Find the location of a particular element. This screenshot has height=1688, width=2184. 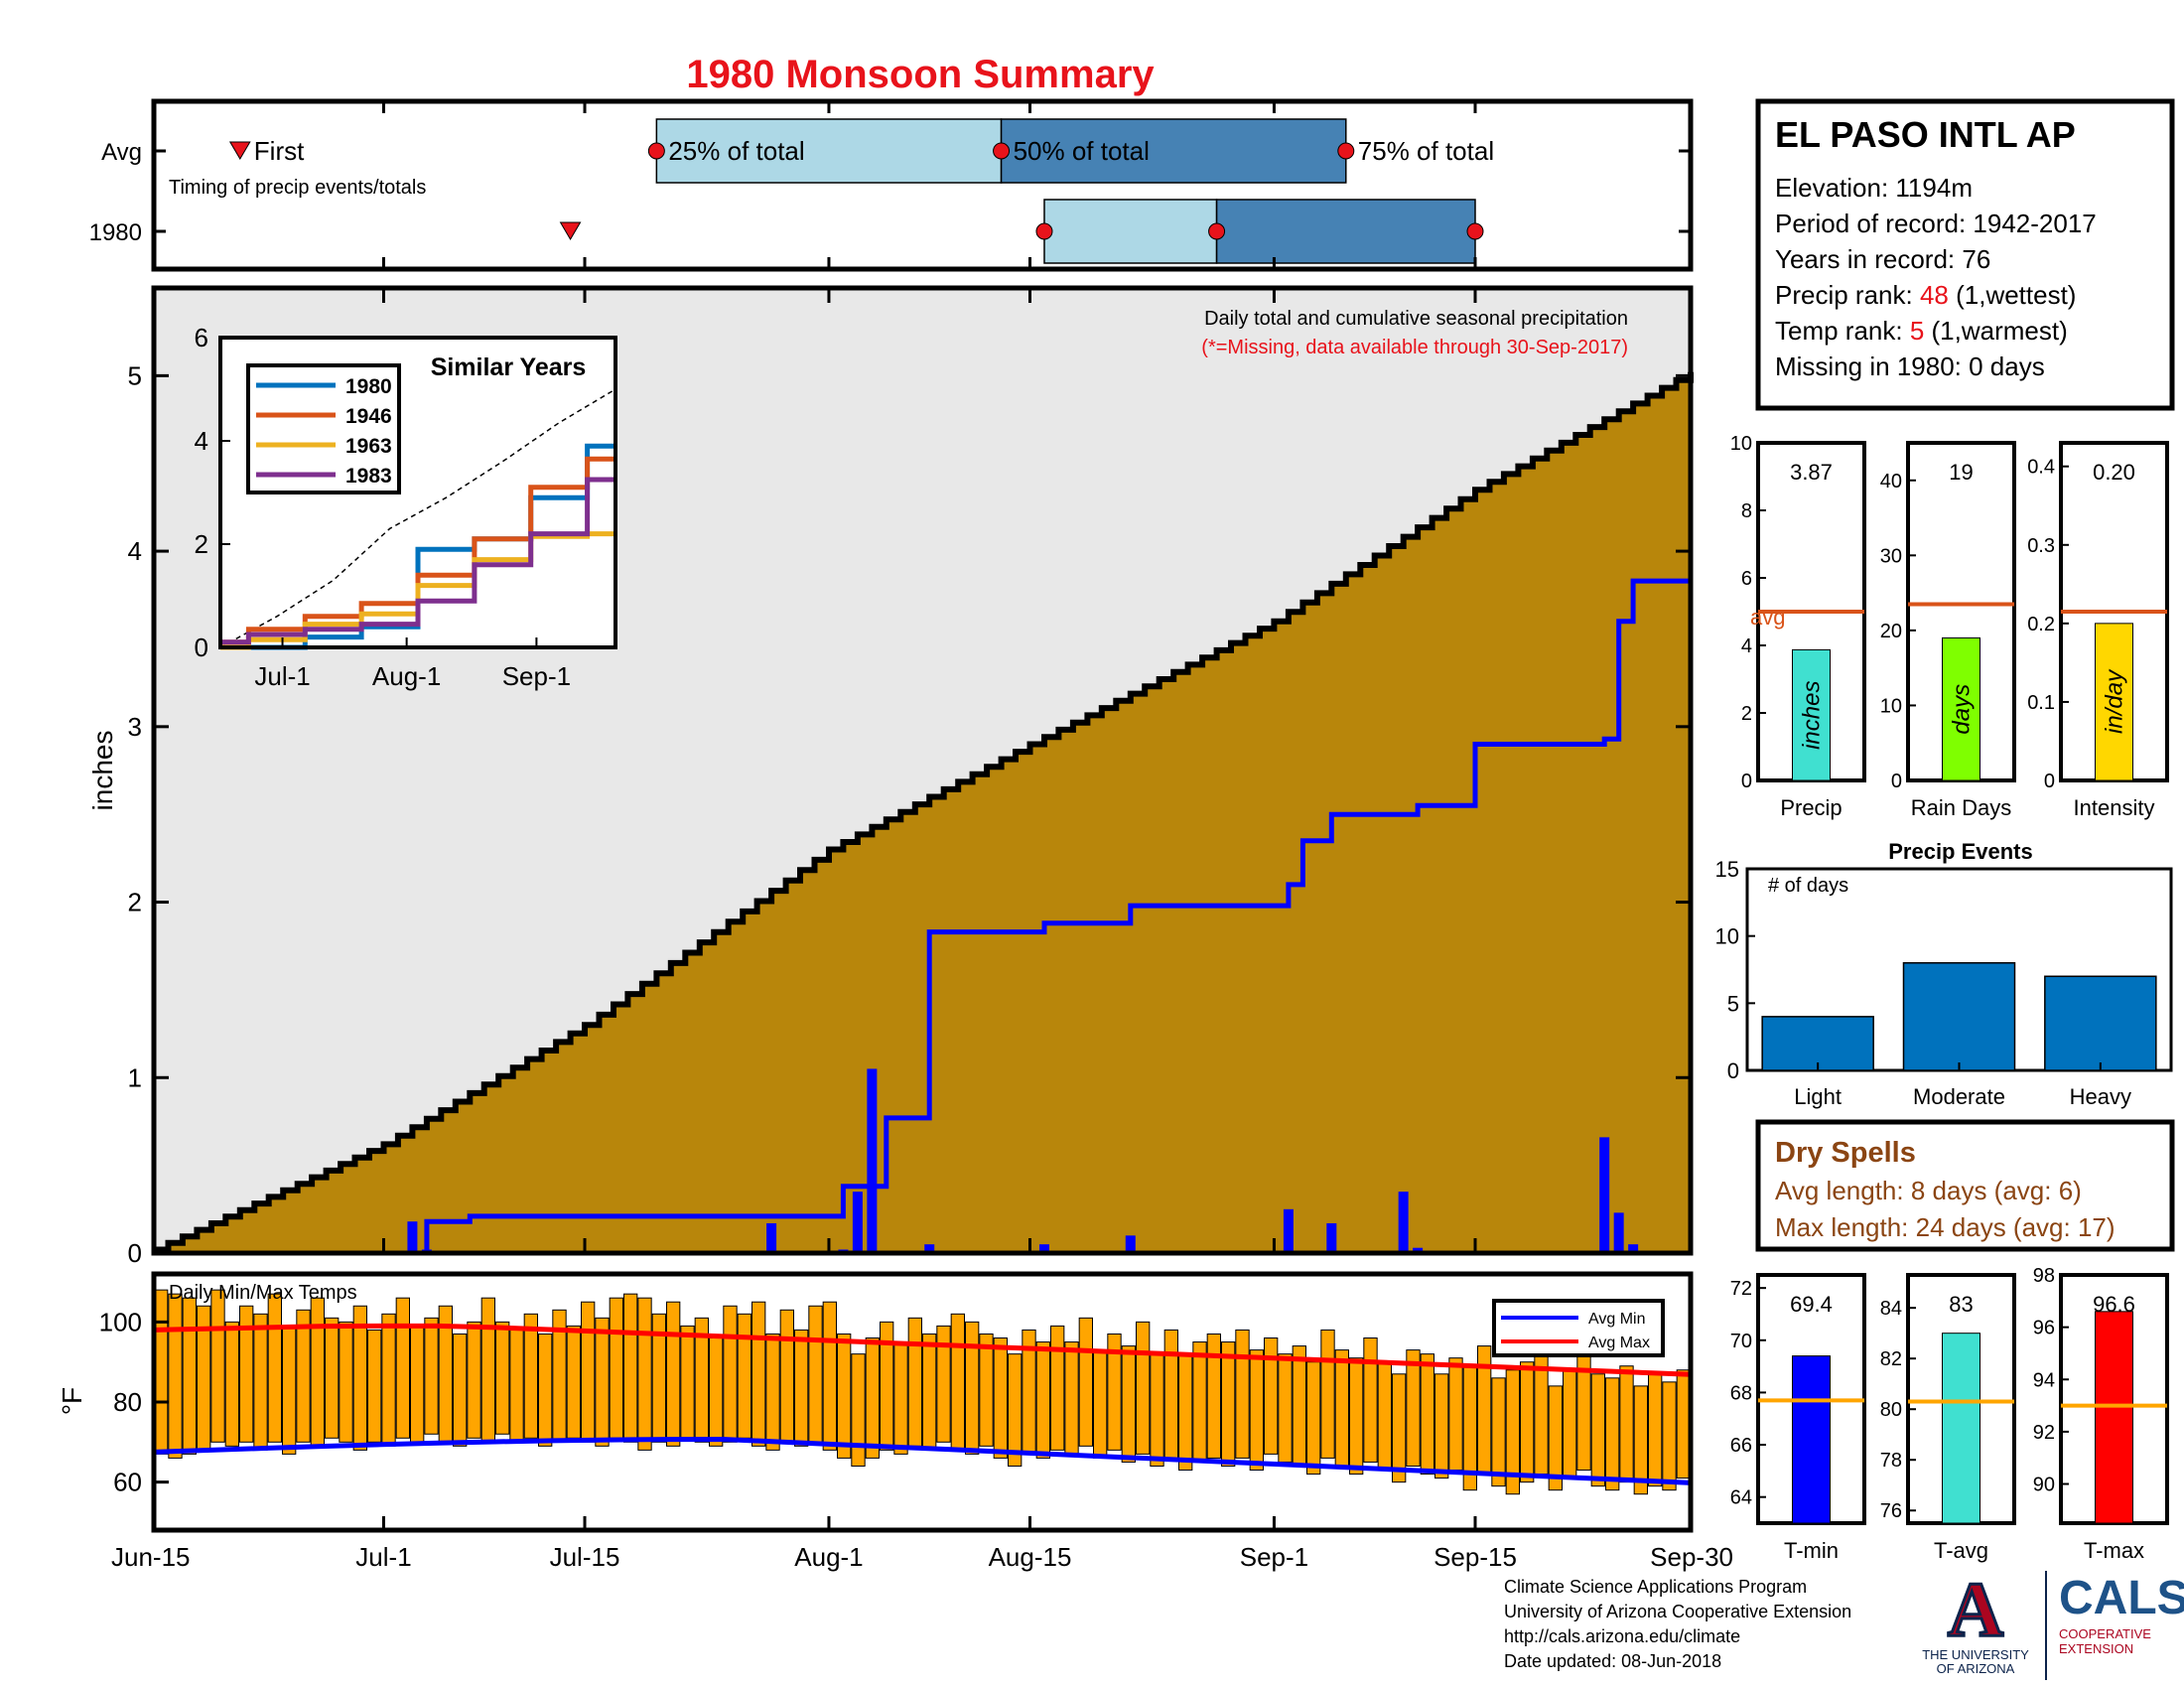

x-axis-date-label: Sep-1 is located at coordinates (1274, 1557).